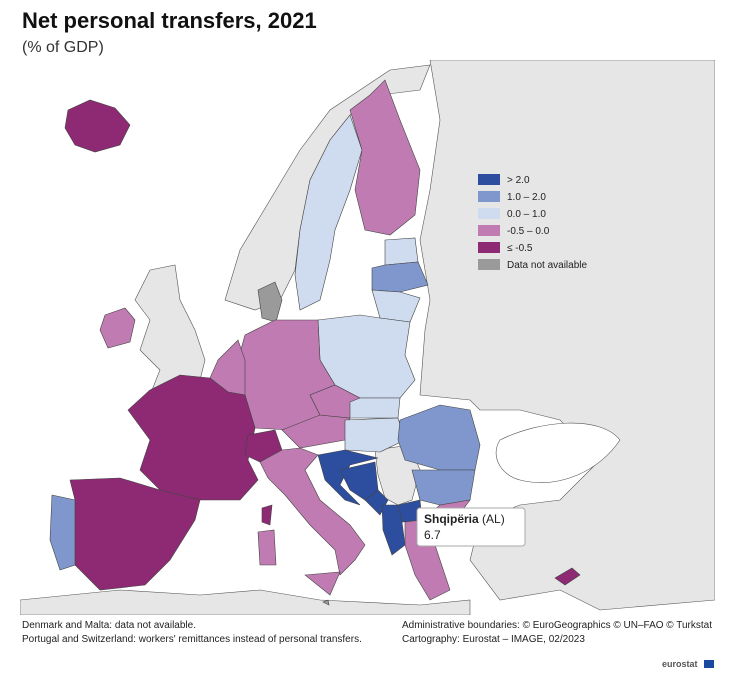 The image size is (750, 680). Describe the element at coordinates (328, 212) in the screenshot. I see `sweden` at that location.